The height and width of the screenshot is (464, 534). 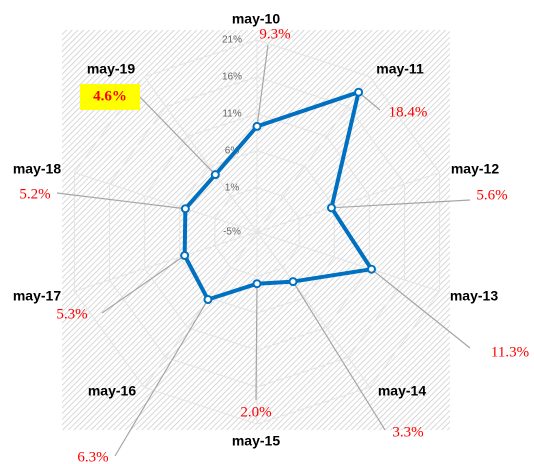 I want to click on value-label: 6.3%, so click(x=92, y=456).